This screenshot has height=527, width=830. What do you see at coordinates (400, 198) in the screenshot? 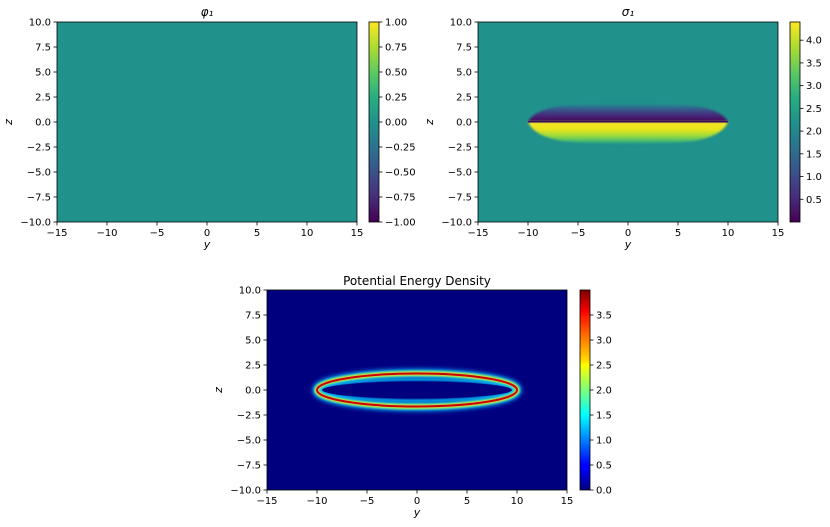
I see `colorbar-tick-label: −0.75` at bounding box center [400, 198].